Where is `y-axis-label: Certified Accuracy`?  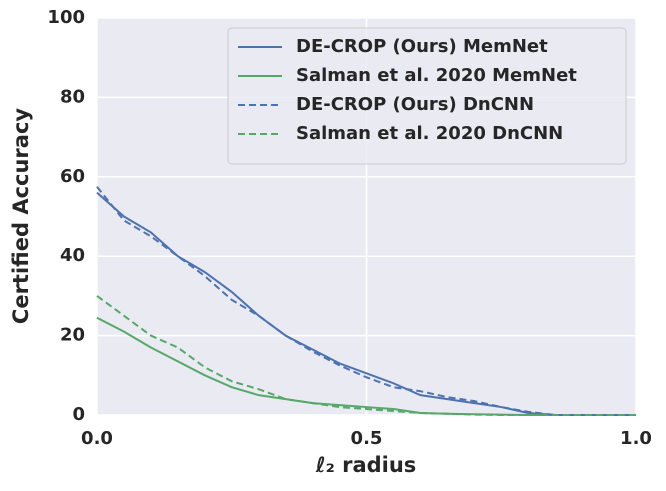 y-axis-label: Certified Accuracy is located at coordinates (21, 216).